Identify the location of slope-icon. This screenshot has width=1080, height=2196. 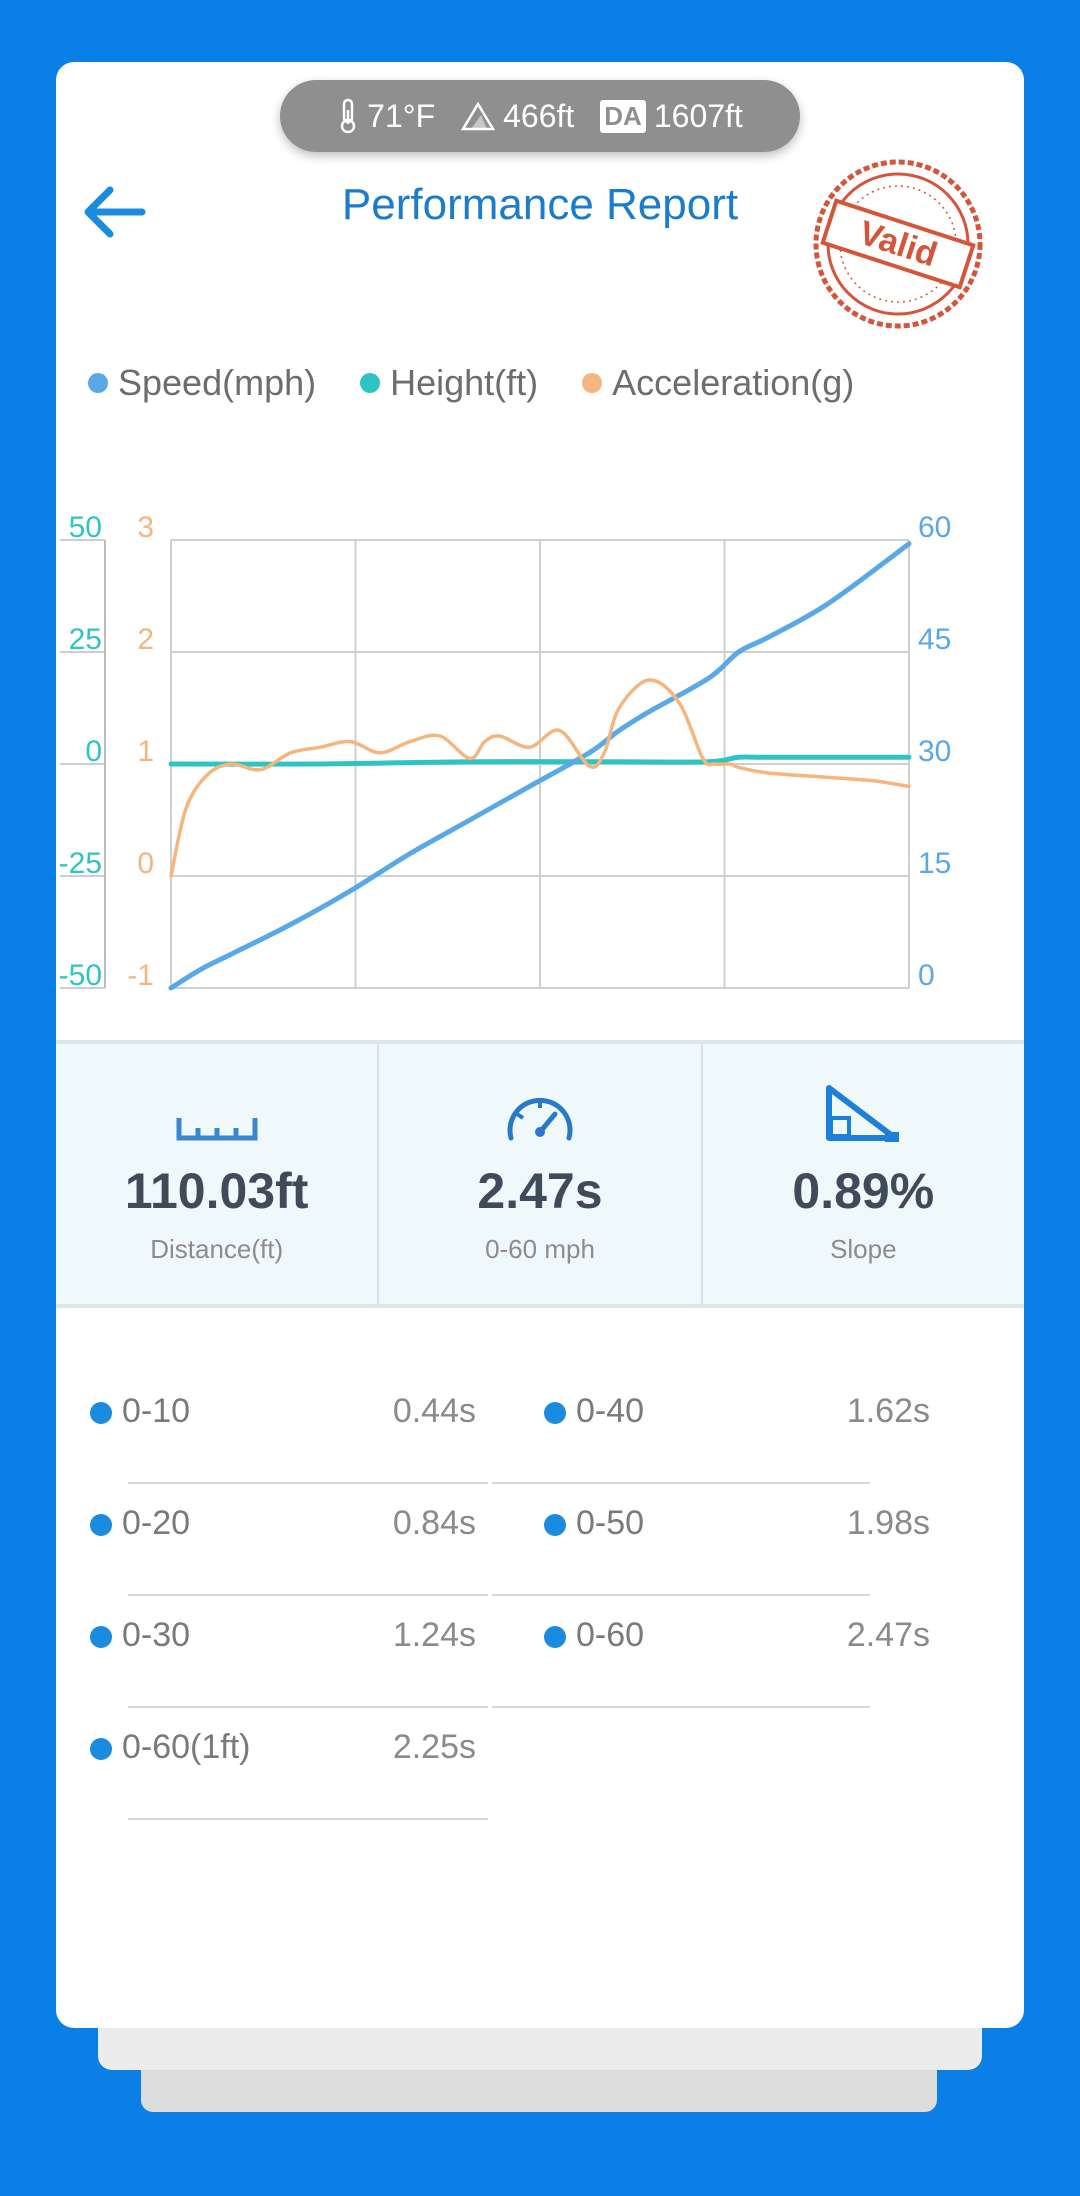
(863, 1113).